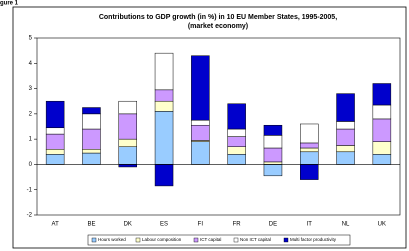 The width and height of the screenshot is (409, 251). What do you see at coordinates (31, 89) in the screenshot?
I see `y-tick-label: 3` at bounding box center [31, 89].